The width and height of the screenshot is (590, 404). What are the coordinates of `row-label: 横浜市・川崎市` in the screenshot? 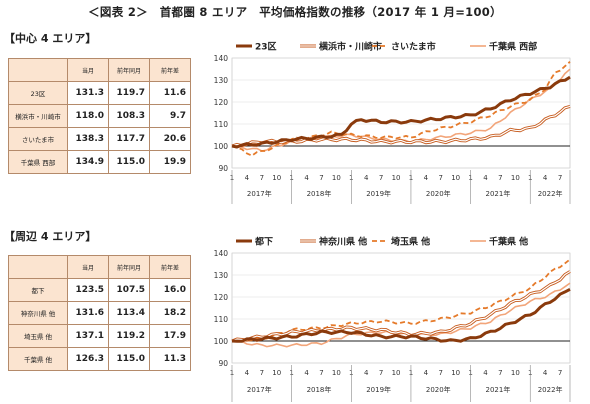 It's located at (38, 116).